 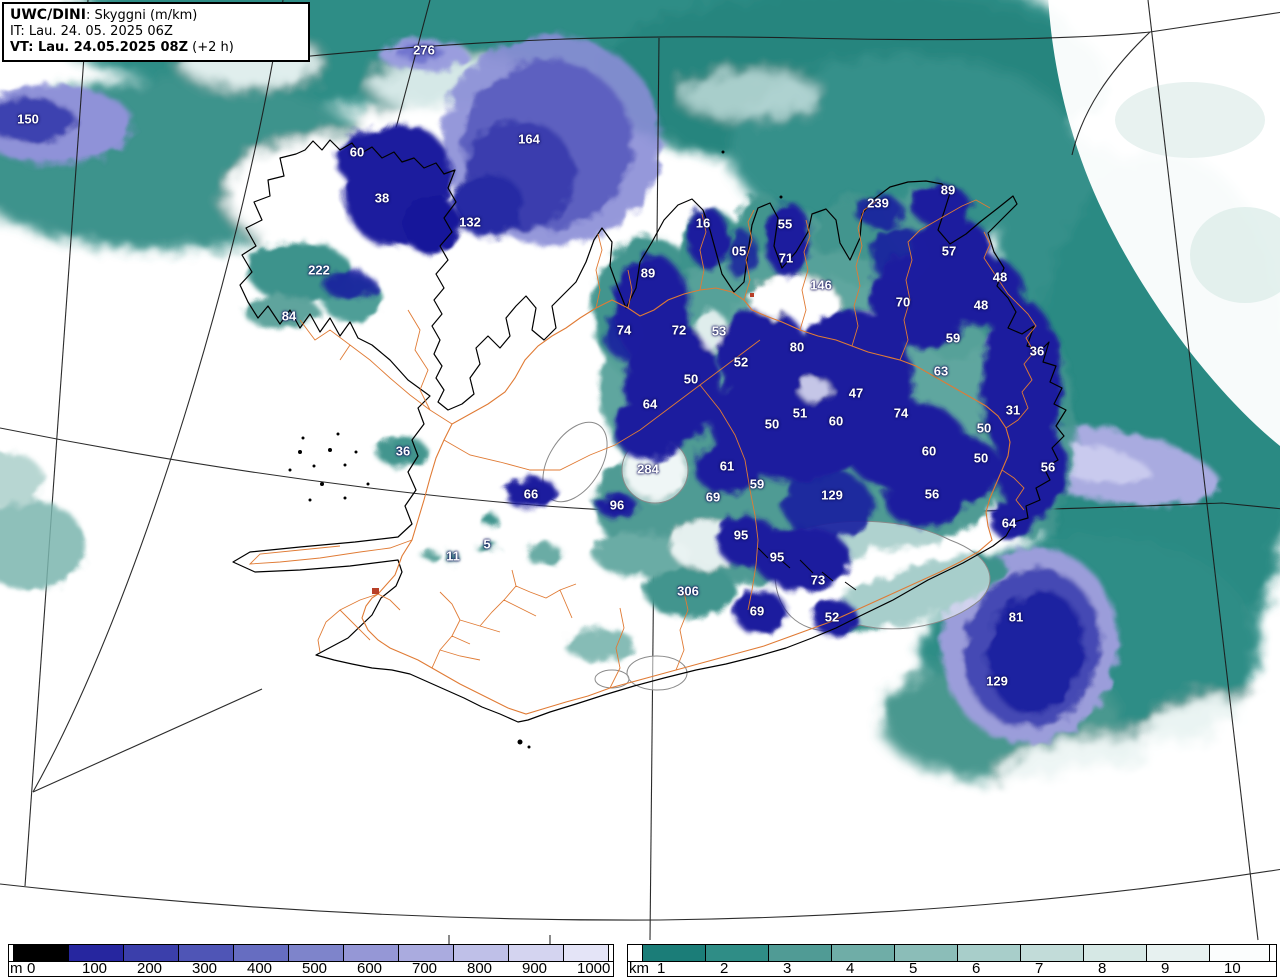 I want to click on colorbar-tick-label: 3, so click(x=787, y=968).